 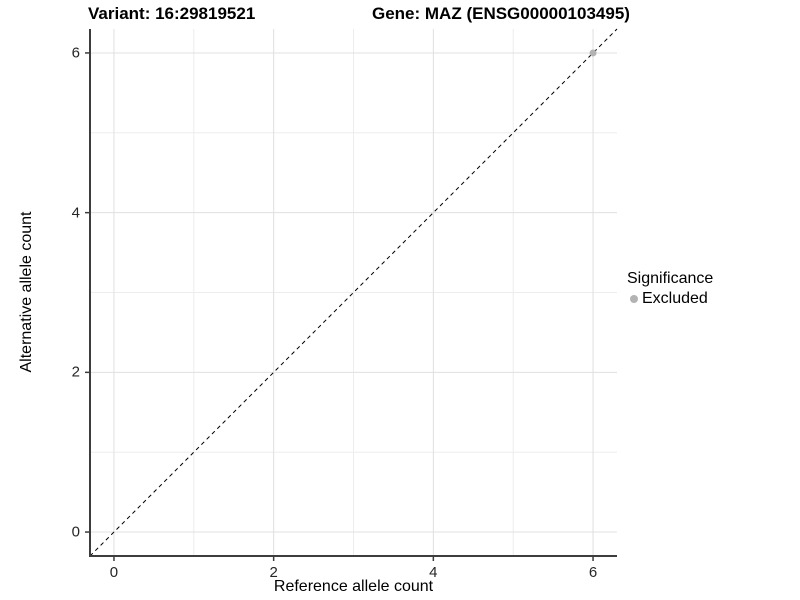 What do you see at coordinates (675, 298) in the screenshot?
I see `legend-item-label: Excluded` at bounding box center [675, 298].